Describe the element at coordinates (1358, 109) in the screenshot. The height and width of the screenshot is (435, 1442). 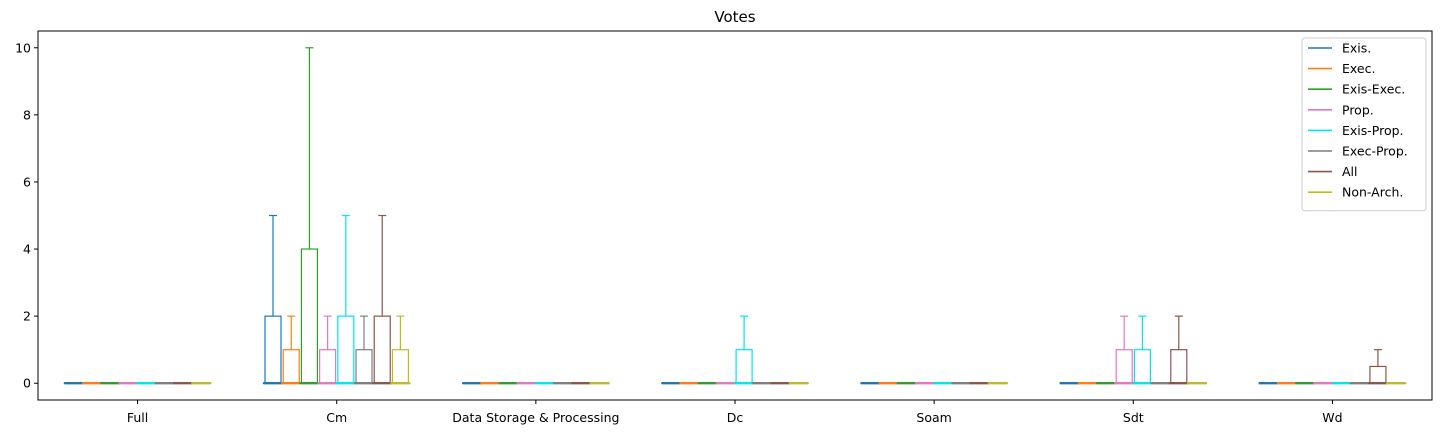
I see `legend-label: Prop.` at that location.